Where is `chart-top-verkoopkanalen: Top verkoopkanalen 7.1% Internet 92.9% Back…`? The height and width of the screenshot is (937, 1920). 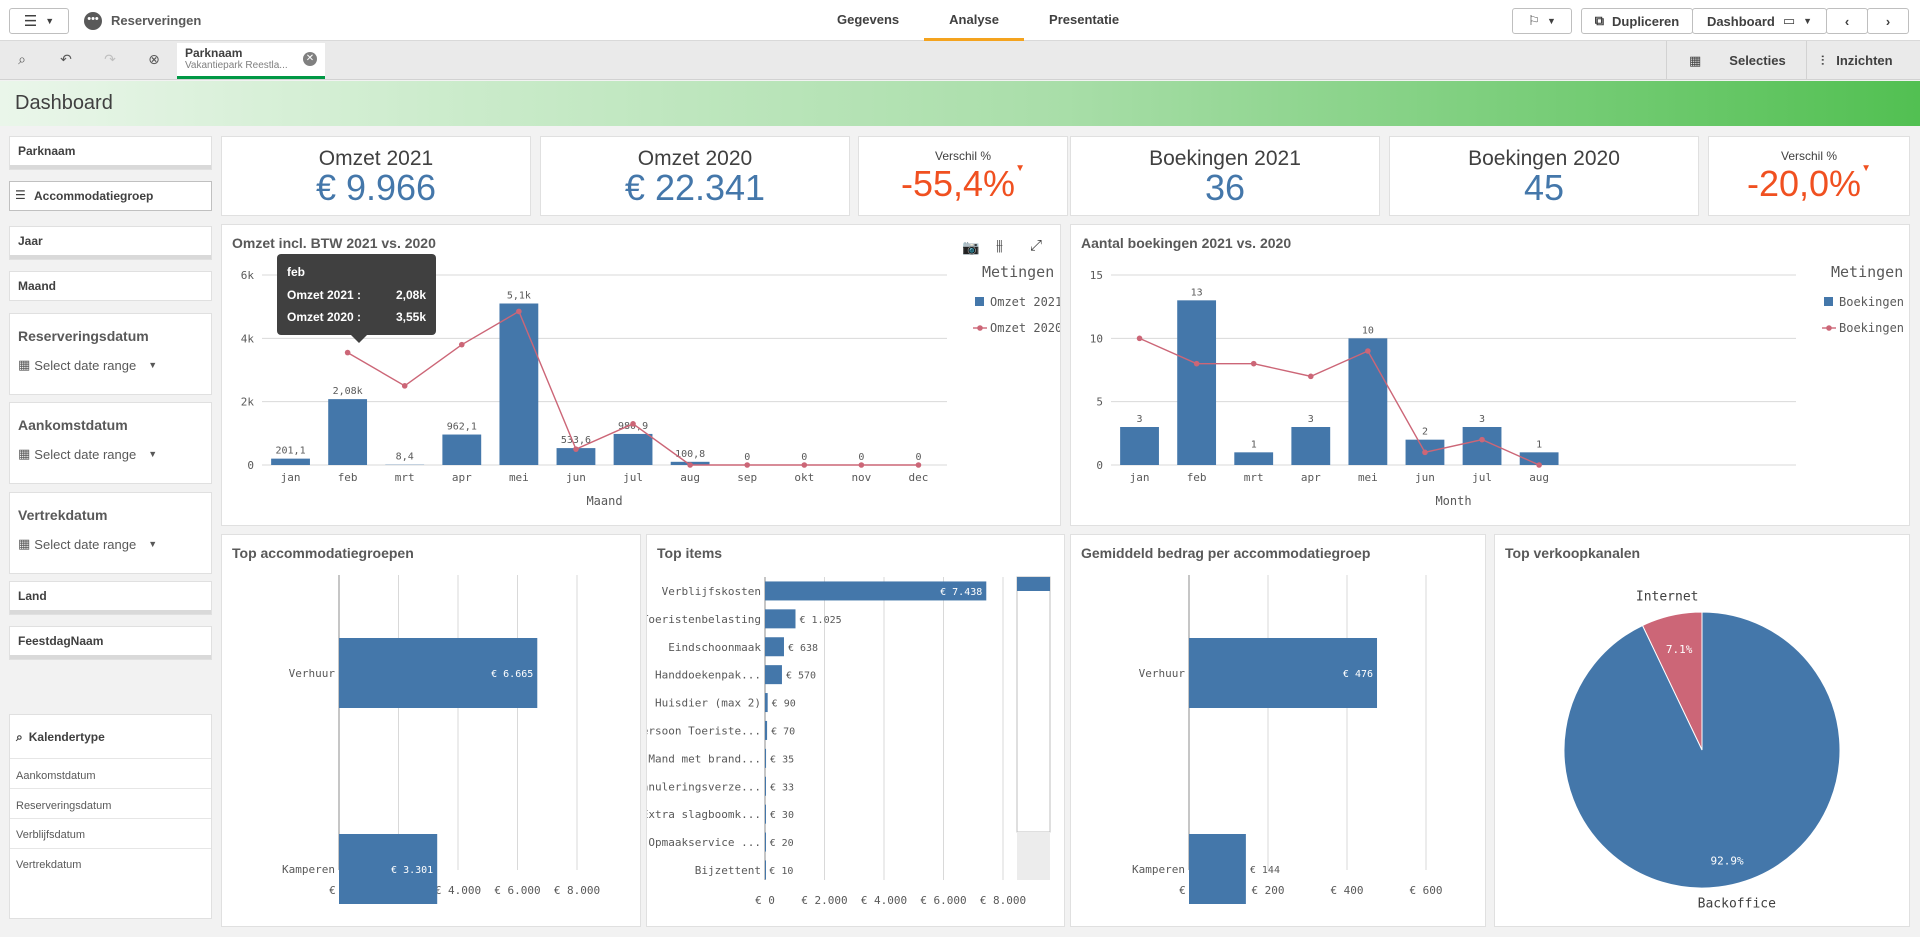
chart-top-verkoopkanalen: Top verkoopkanalen 7.1% Internet 92.9% Back… is located at coordinates (1702, 730).